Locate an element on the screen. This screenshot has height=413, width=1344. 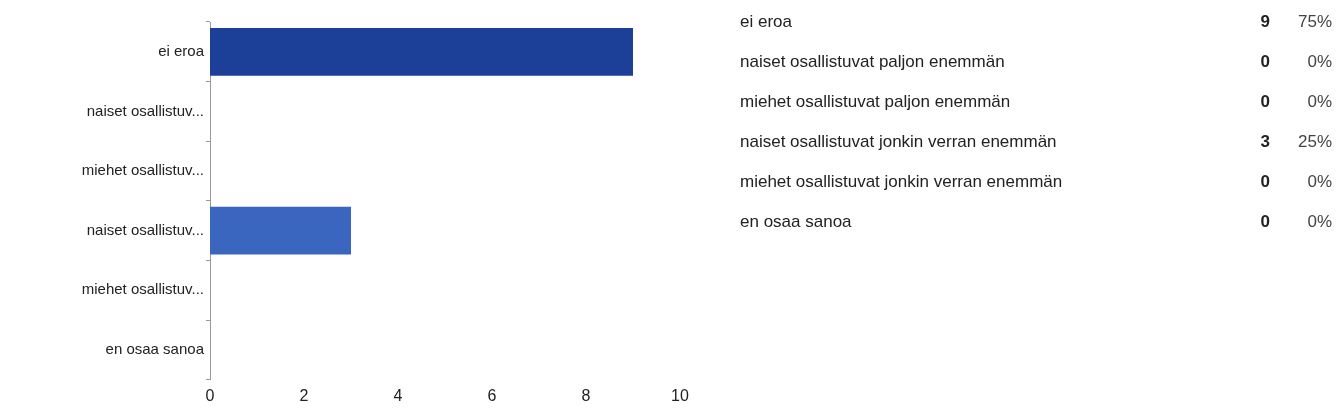
text: en osaa sanoa is located at coordinates (796, 222).